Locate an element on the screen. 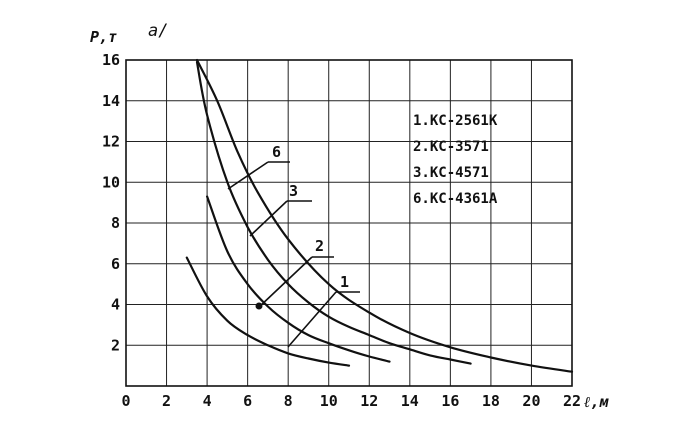 The width and height of the screenshot is (675, 425). curve-label-leaders: 6 3 21 is located at coordinates (293, 245).